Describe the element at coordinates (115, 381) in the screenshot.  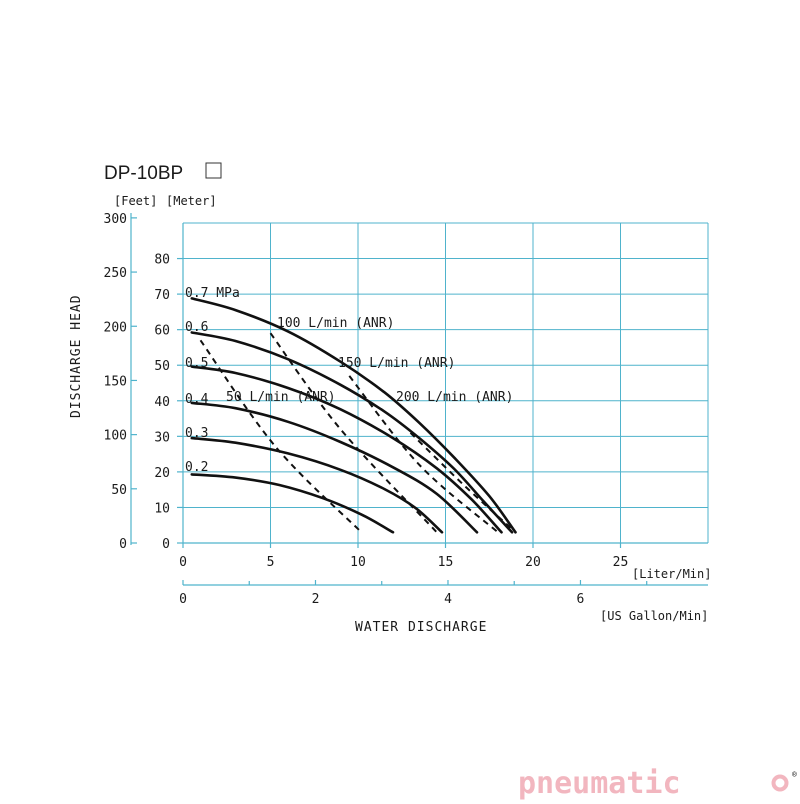
I see `feet-tick-label: 150` at that location.